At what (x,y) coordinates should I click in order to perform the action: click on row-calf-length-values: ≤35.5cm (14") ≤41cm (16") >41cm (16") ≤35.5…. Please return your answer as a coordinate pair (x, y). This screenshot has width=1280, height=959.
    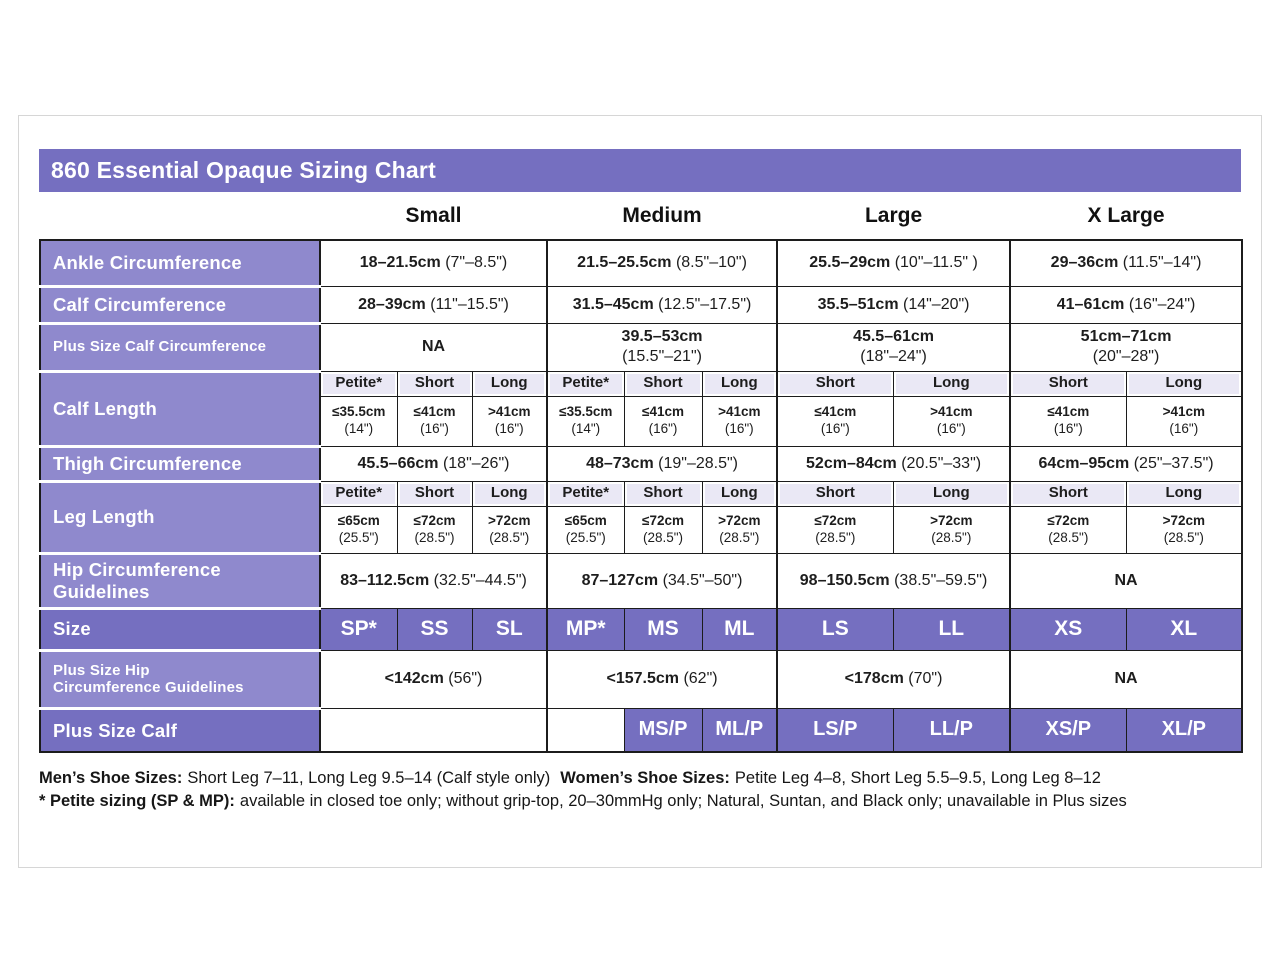
    Looking at the image, I should click on (642, 421).